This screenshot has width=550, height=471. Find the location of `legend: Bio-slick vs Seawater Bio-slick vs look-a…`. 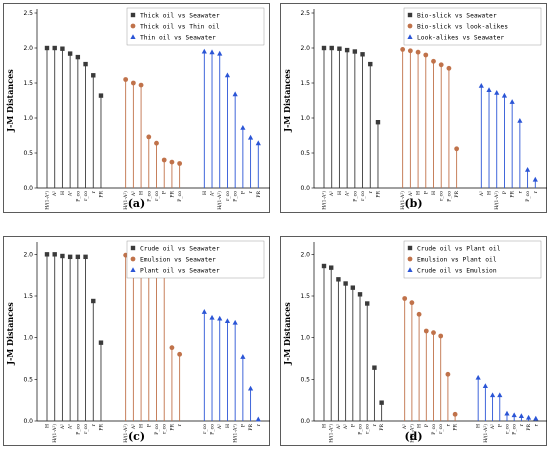

legend: Bio-slick vs Seawater Bio-slick vs look-a… is located at coordinates (472, 26).